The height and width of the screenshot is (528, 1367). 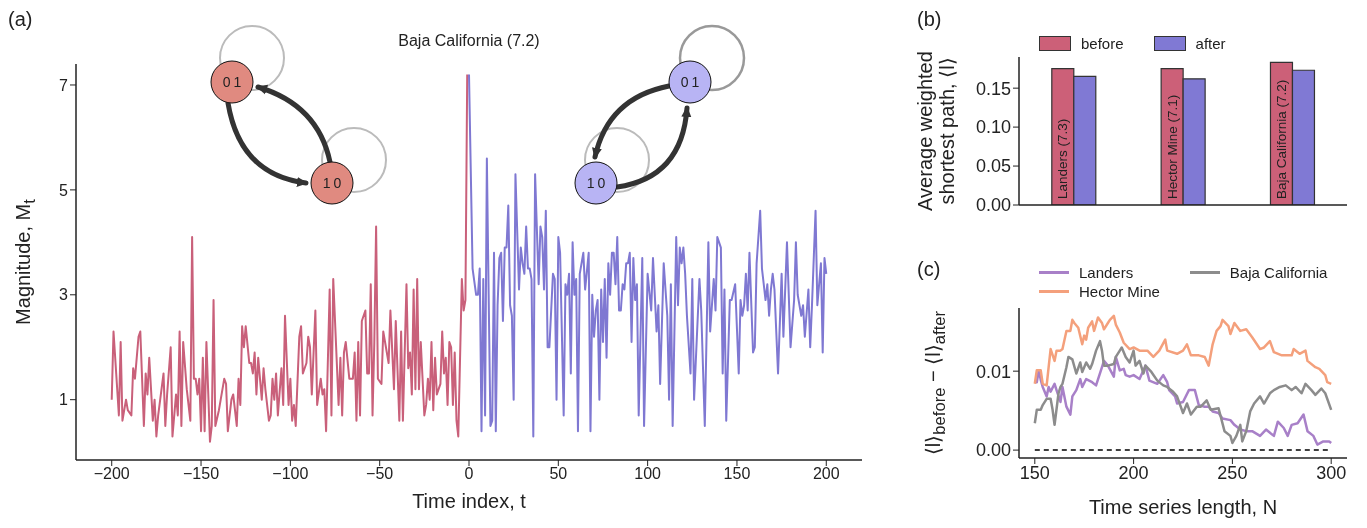 What do you see at coordinates (1119, 291) in the screenshot?
I see `legend-label: Hector Mine` at bounding box center [1119, 291].